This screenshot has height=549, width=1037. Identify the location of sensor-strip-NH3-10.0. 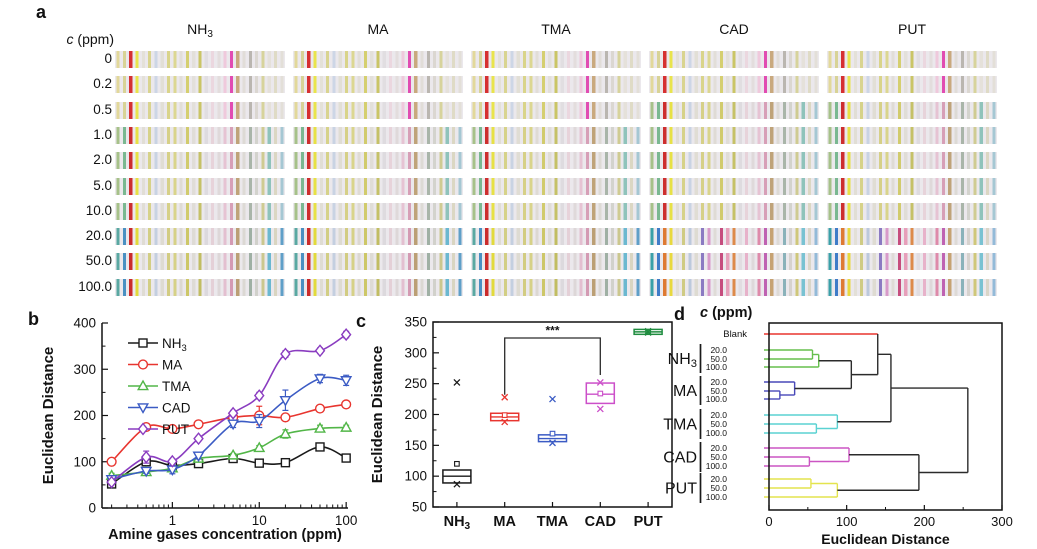
(200, 211).